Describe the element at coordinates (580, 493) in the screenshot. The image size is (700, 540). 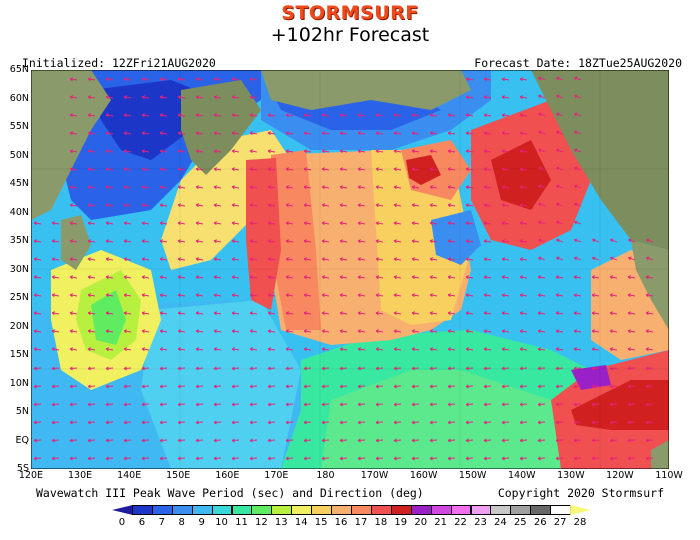
I see `copyright-notice: Copyright 2020 Stormsurf` at that location.